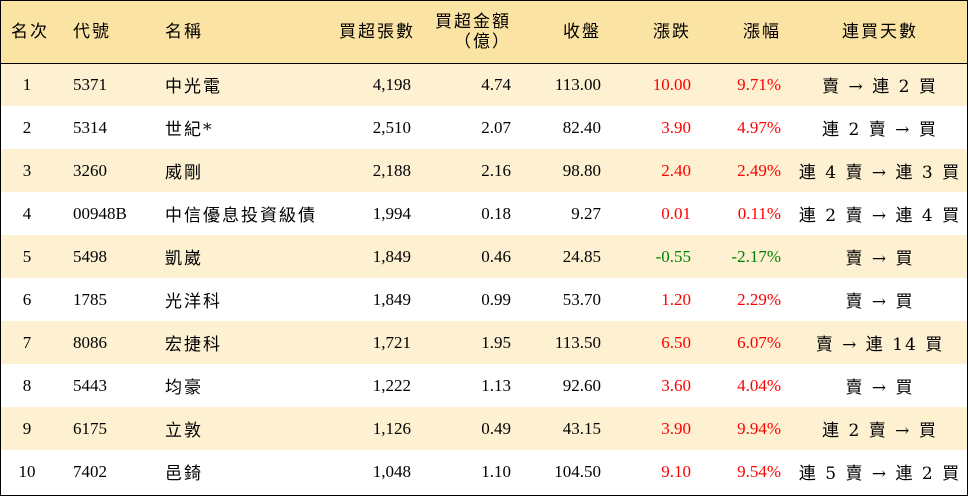  Describe the element at coordinates (759, 342) in the screenshot. I see `change-percent-cell: 6.07%` at that location.